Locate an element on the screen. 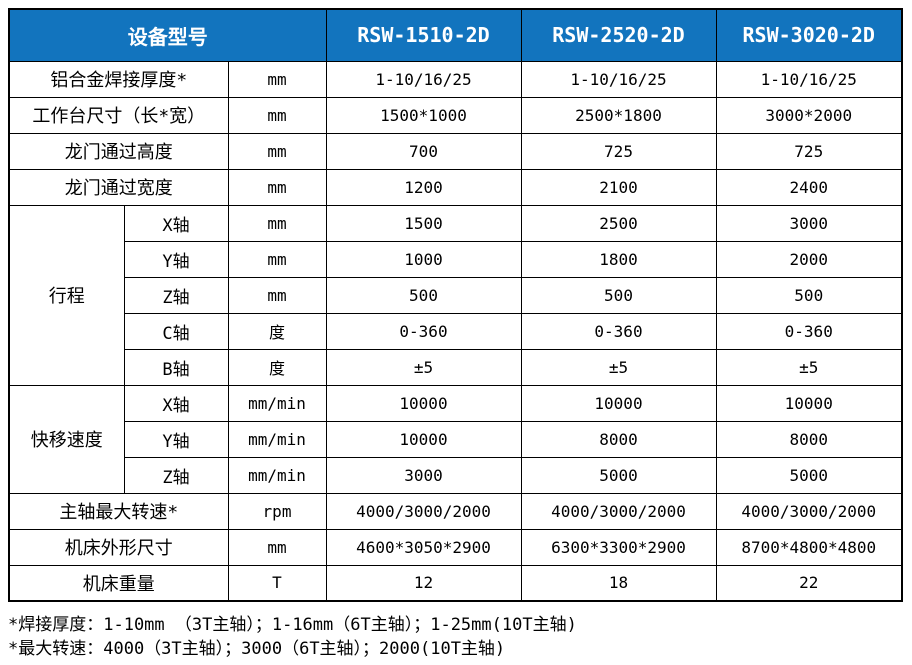 The height and width of the screenshot is (665, 912). value-cell: 2500 is located at coordinates (618, 223).